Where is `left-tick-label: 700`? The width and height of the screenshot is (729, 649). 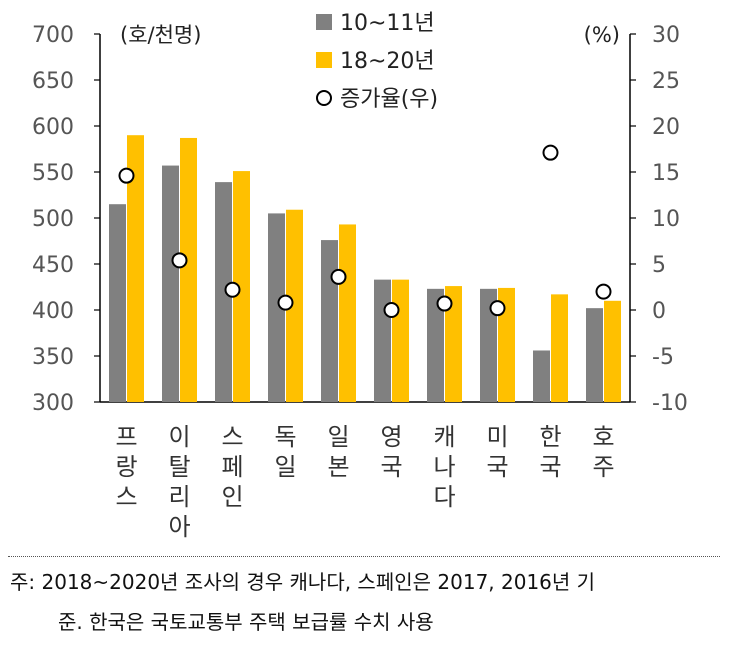 left-tick-label: 700 is located at coordinates (53, 35).